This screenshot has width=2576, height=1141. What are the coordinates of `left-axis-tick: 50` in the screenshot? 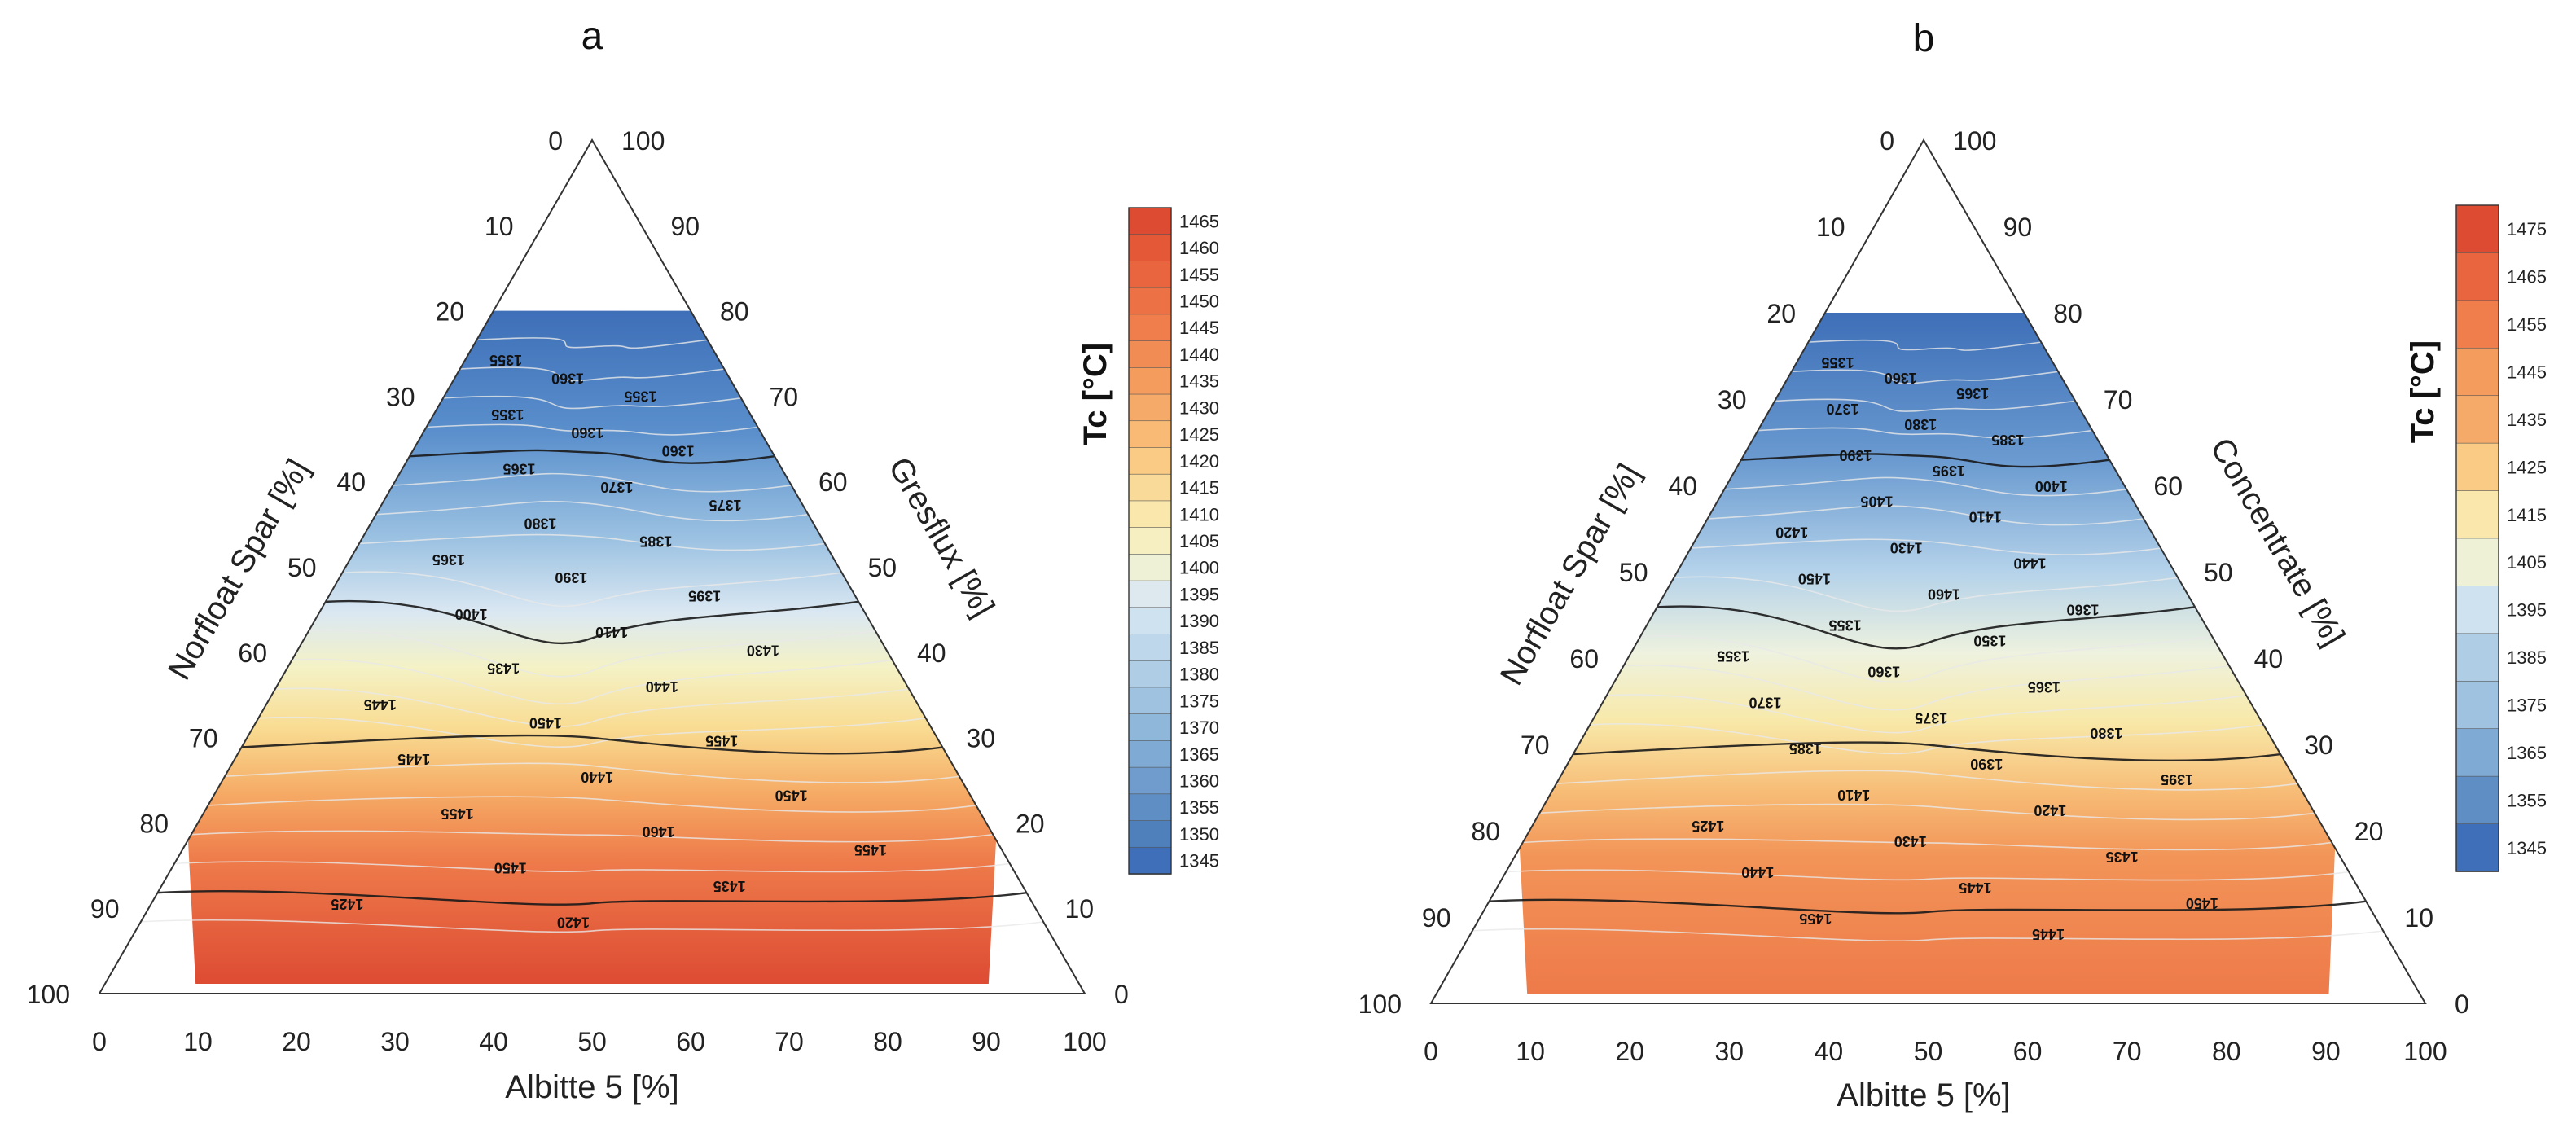 It's located at (1633, 572).